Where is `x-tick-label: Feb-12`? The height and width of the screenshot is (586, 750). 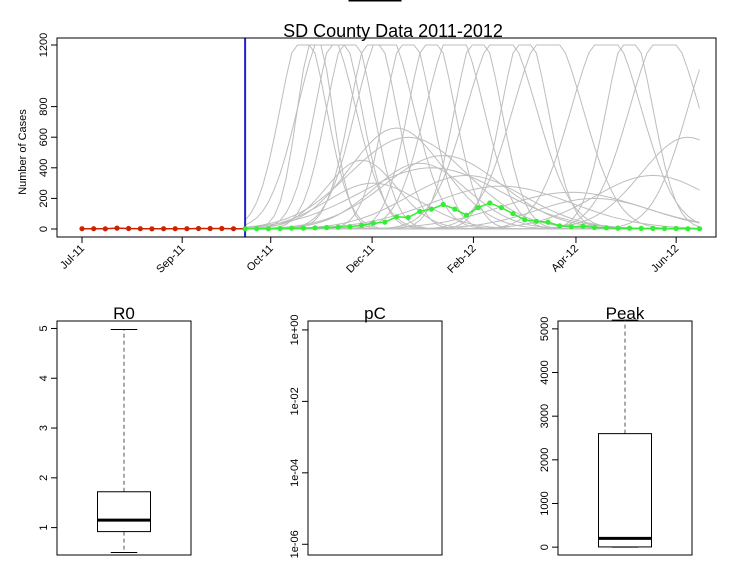 x-tick-label: Feb-12 is located at coordinates (461, 259).